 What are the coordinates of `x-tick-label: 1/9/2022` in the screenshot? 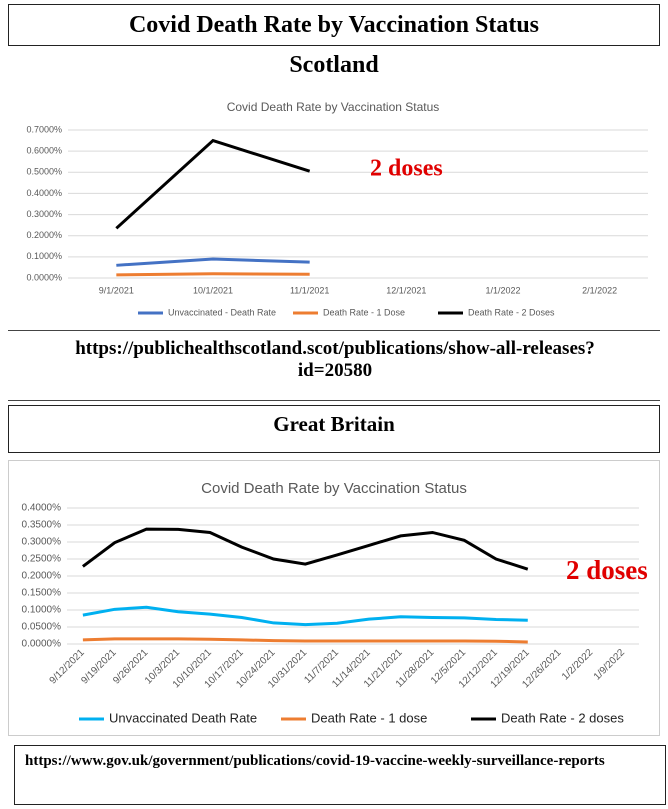 It's located at (610, 665).